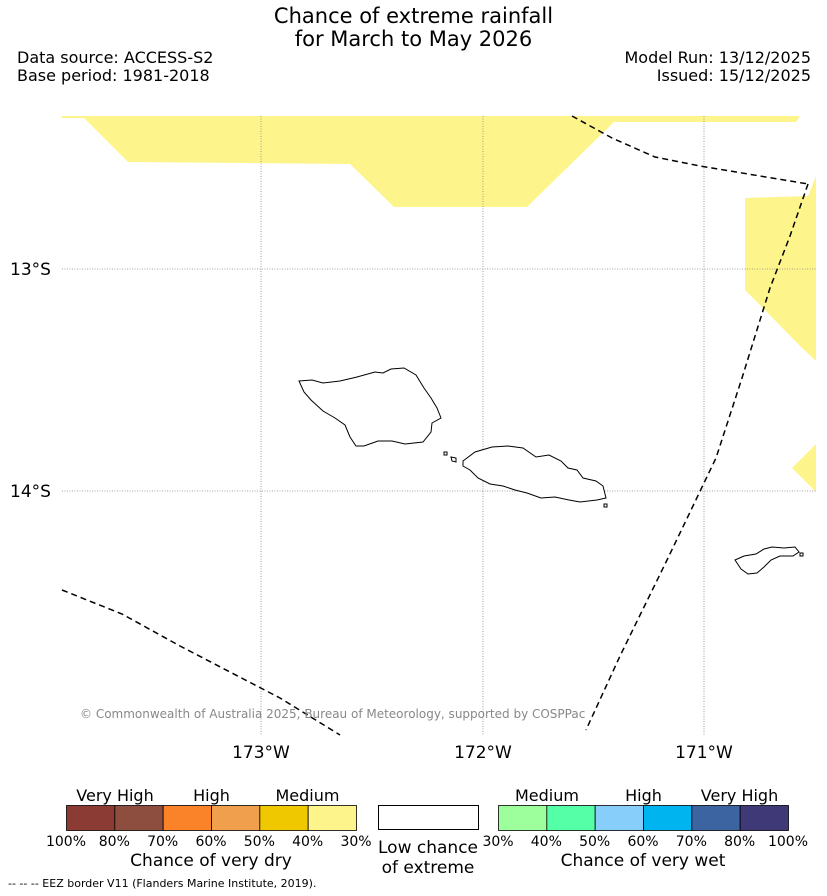 This screenshot has height=896, width=827. What do you see at coordinates (211, 861) in the screenshot?
I see `dry-caption: Chance of very dry` at bounding box center [211, 861].